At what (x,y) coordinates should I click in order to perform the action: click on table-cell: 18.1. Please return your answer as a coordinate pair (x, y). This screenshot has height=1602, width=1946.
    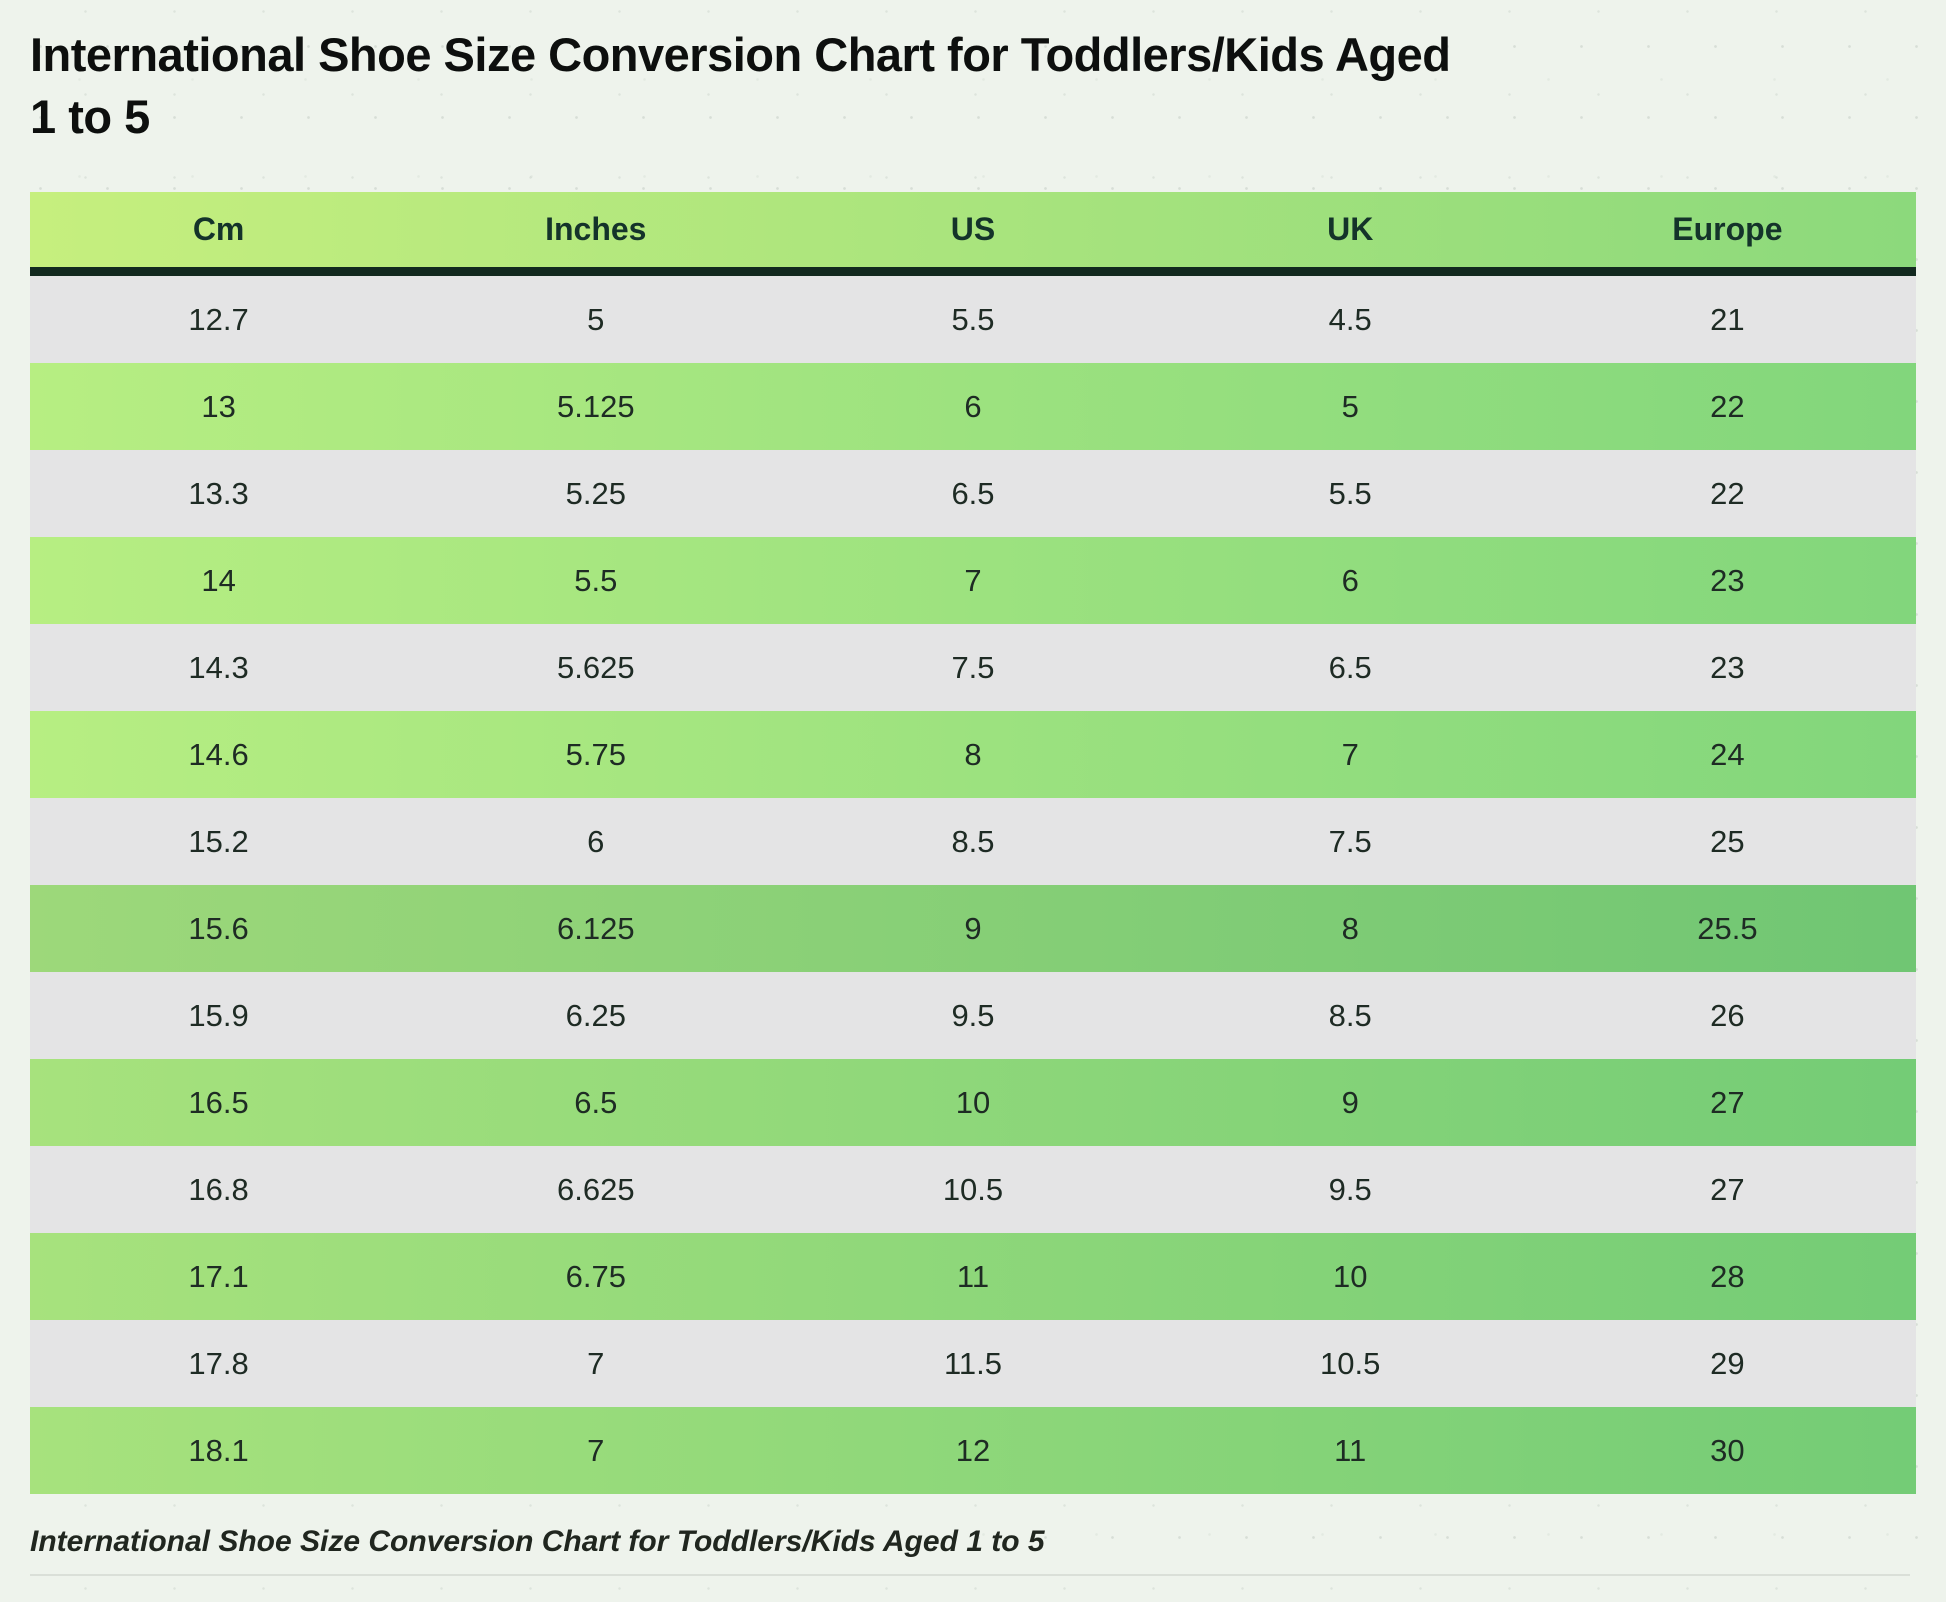
    Looking at the image, I should click on (218, 1450).